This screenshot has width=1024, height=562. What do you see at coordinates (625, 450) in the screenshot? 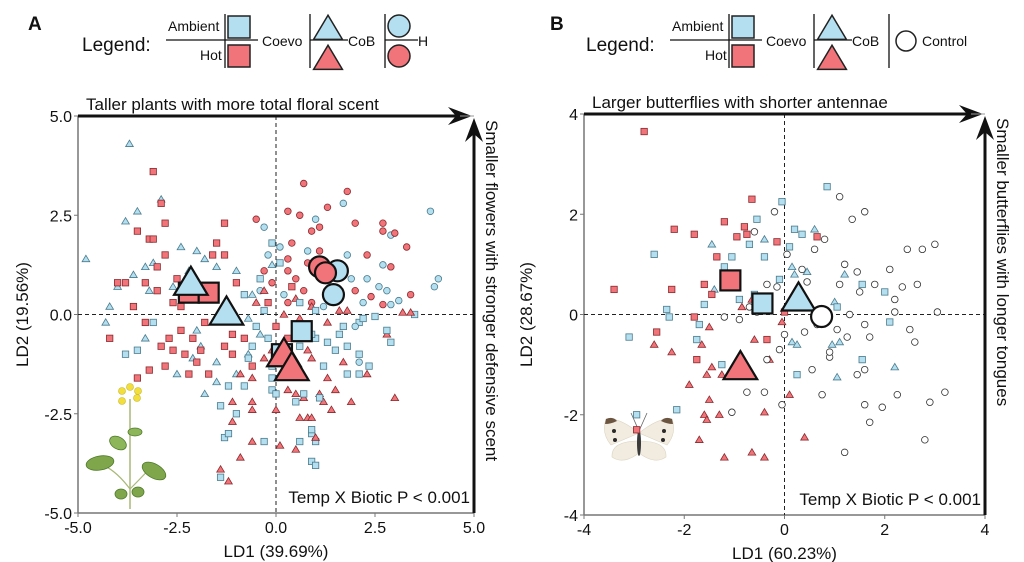
I see `butterfly-wing` at bounding box center [625, 450].